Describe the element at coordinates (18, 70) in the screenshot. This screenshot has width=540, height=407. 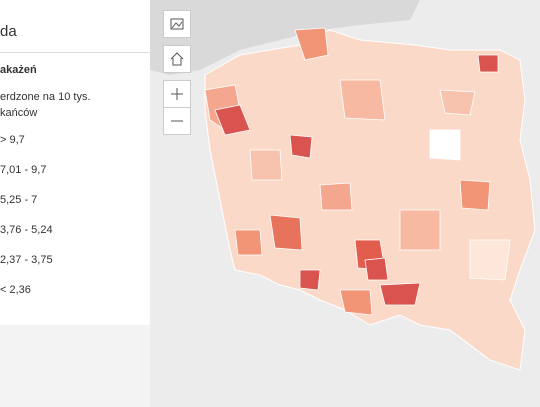
I see `layer-name: akażeń` at that location.